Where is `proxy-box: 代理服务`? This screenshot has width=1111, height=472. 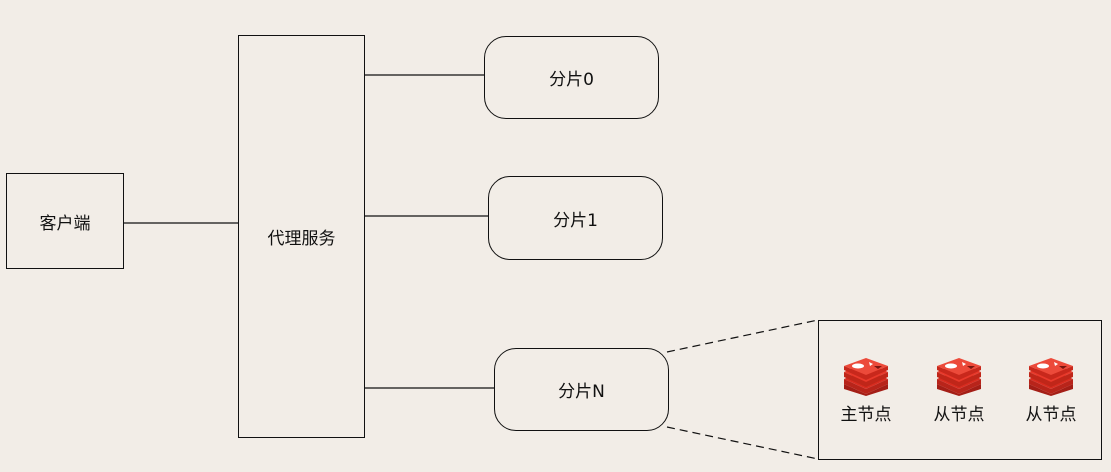
proxy-box: 代理服务 is located at coordinates (301, 236).